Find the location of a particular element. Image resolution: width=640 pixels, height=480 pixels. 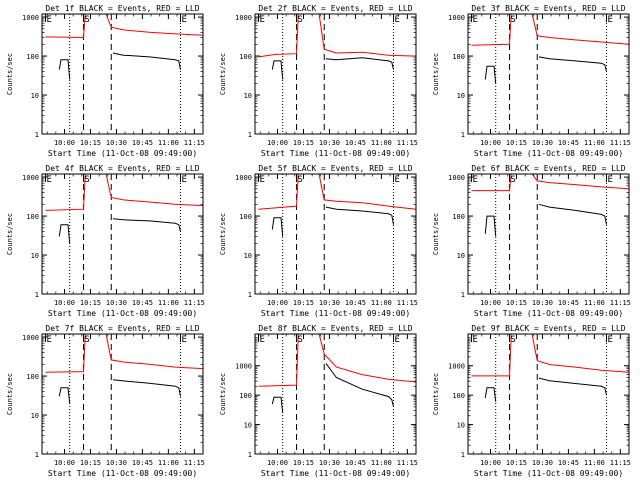

panel-title: Det 1f BLACK = Events, RED = LLD is located at coordinates (122, 8).